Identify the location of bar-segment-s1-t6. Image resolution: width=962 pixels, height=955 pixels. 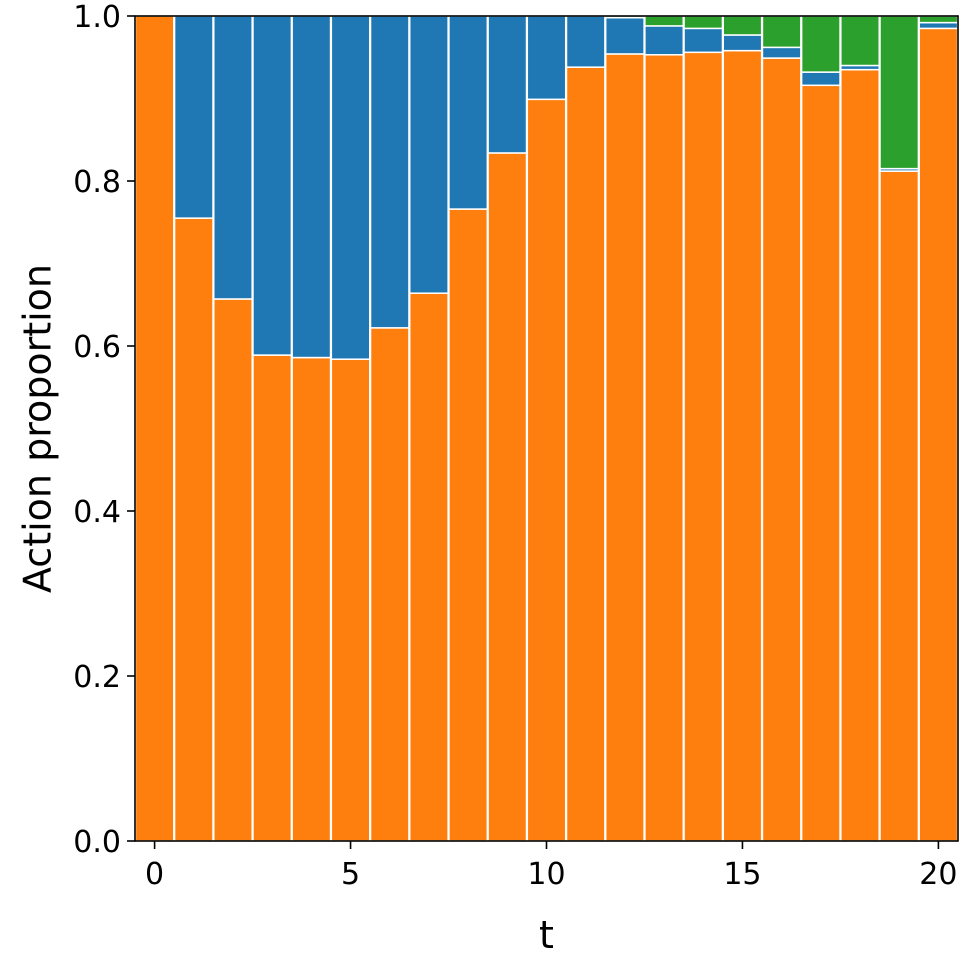
(389, 172).